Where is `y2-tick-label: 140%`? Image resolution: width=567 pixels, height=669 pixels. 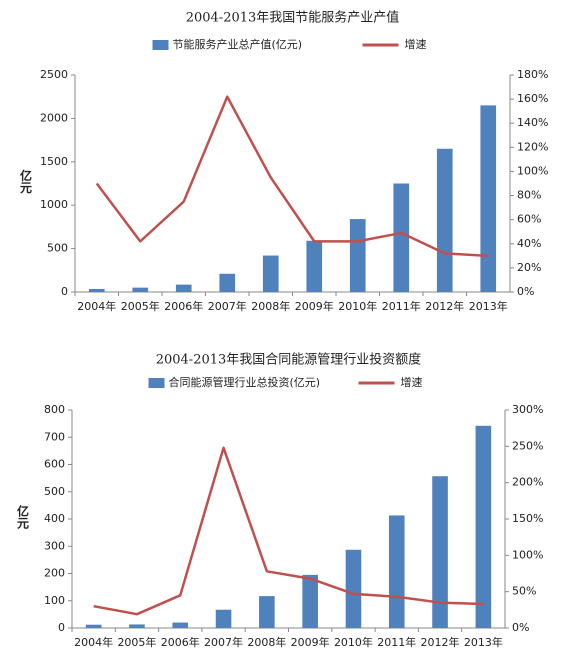 y2-tick-label: 140% is located at coordinates (532, 122).